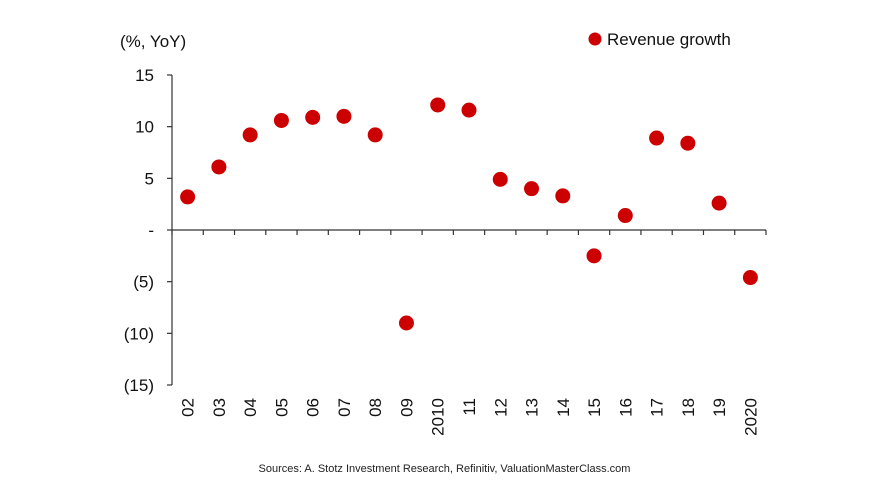 The image size is (889, 500). What do you see at coordinates (657, 407) in the screenshot?
I see `x-tick-label: 17` at bounding box center [657, 407].